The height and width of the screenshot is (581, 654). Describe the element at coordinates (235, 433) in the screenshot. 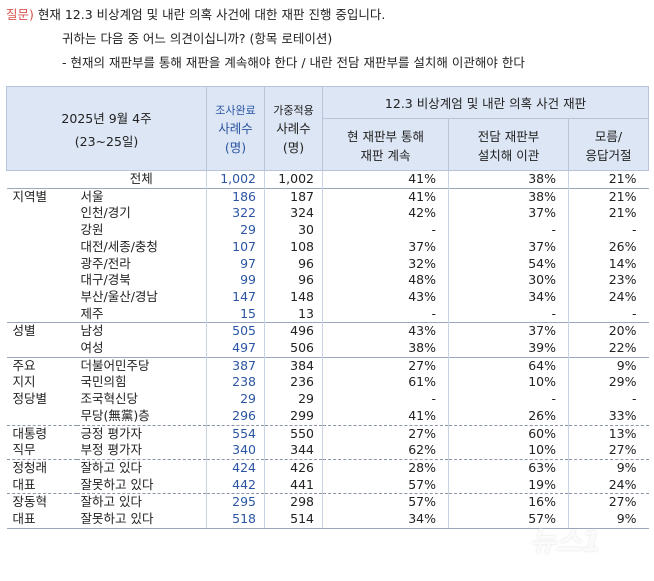

I see `sample-count: 554` at that location.